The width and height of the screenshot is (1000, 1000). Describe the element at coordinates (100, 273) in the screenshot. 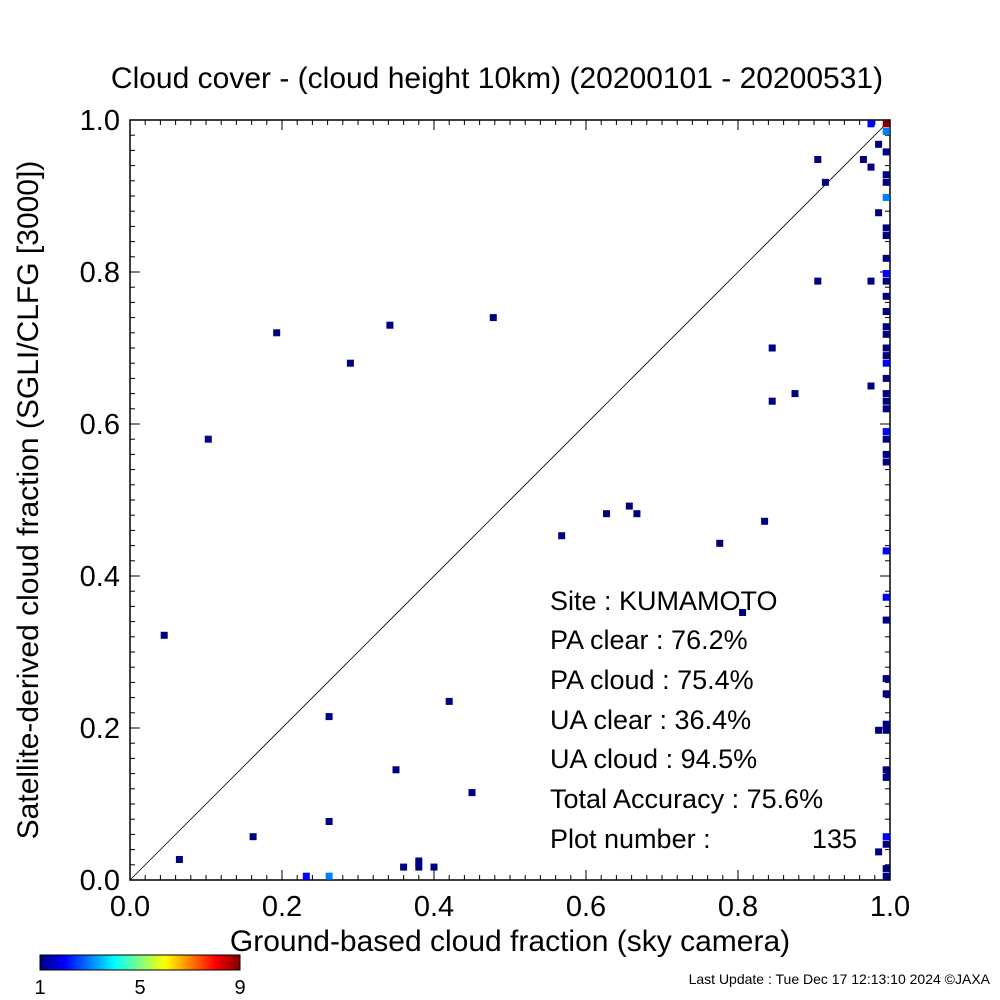

I see `y-tick-label: 0.8` at that location.